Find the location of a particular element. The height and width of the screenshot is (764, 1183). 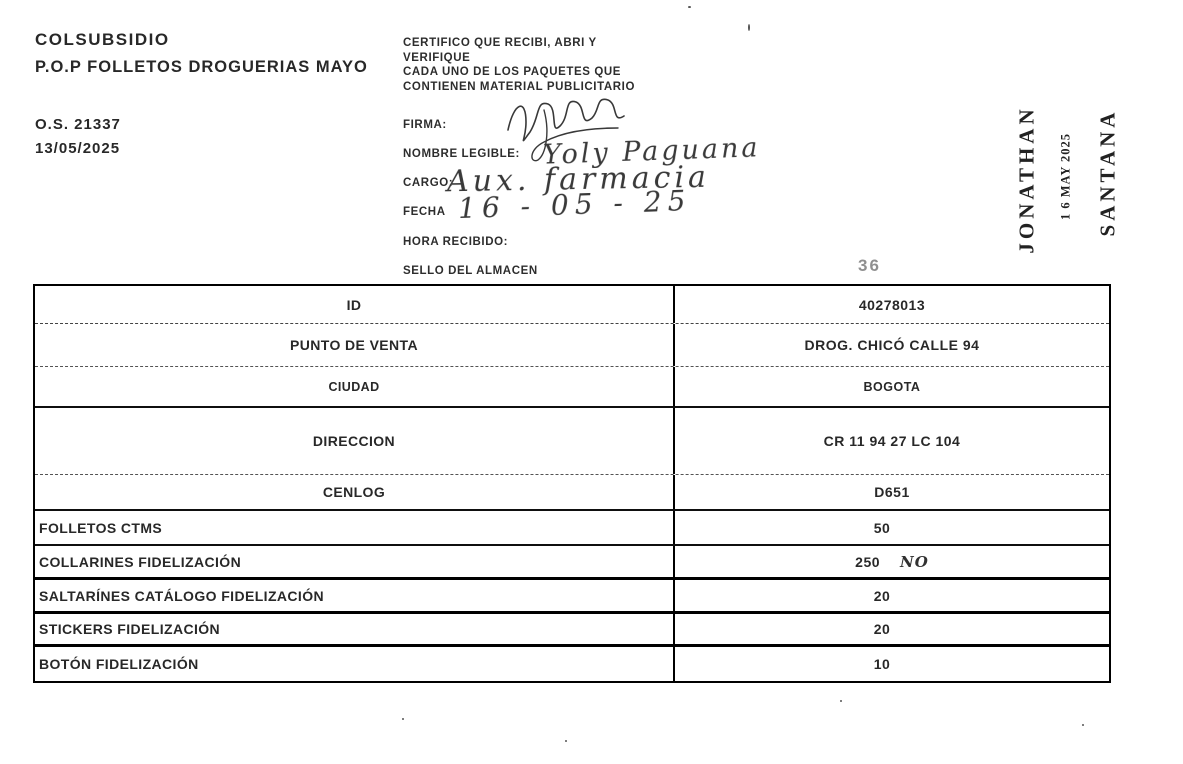

signature-handwriting is located at coordinates (595, 129).